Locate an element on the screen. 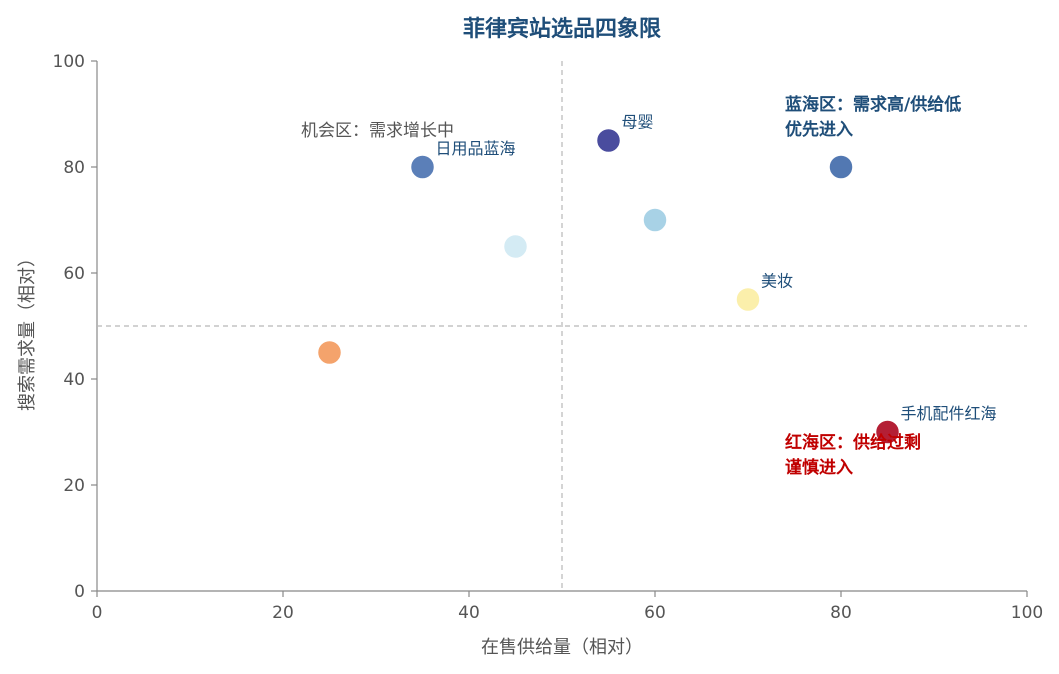  y-tick-label: 40 is located at coordinates (74, 380).